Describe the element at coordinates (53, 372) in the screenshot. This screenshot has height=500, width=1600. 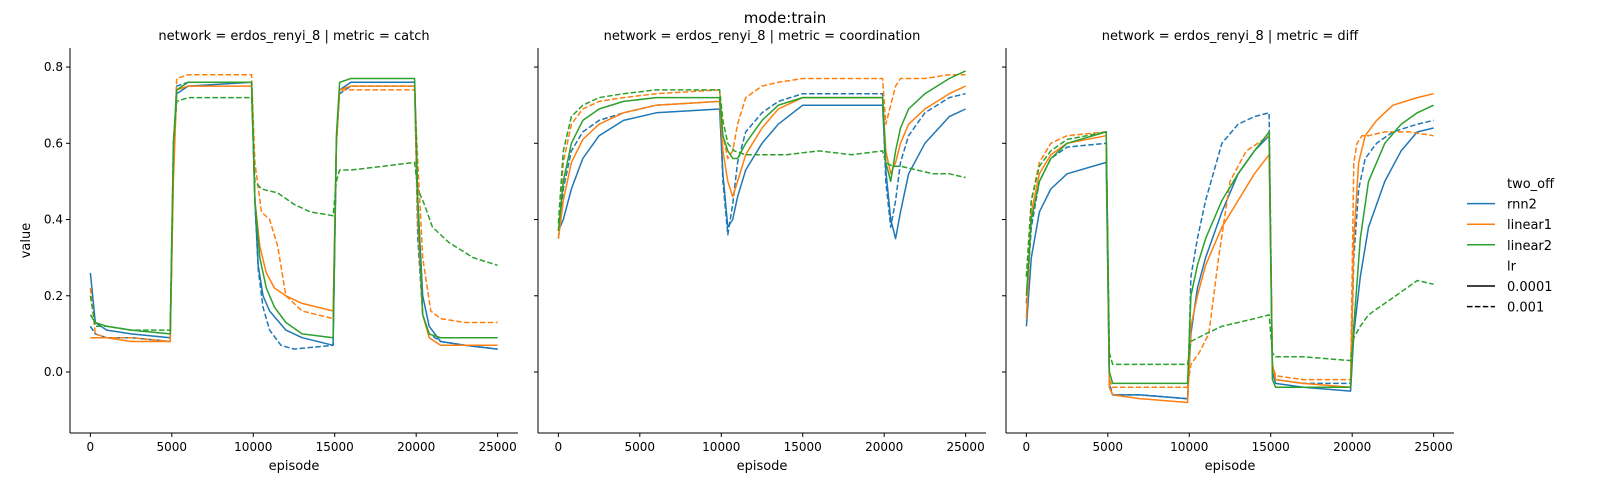
I see `y-tick-label: 0.0` at that location.